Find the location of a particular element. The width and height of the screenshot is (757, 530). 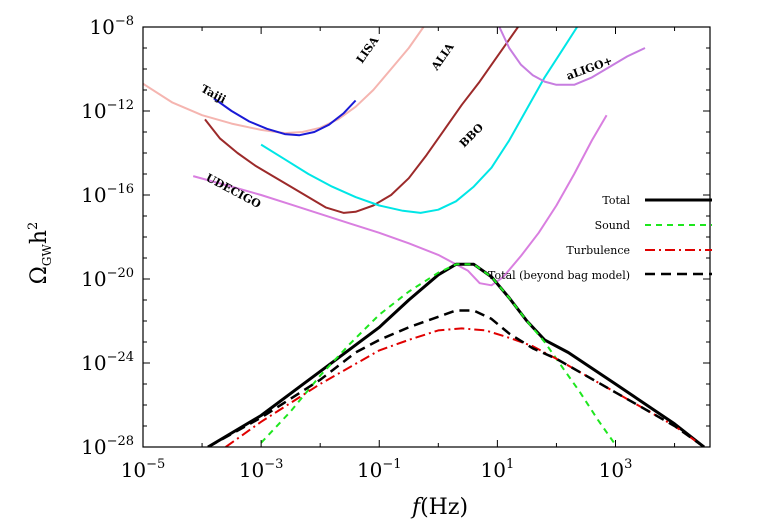

detector-label-taiji: LISA is located at coordinates (368, 50).